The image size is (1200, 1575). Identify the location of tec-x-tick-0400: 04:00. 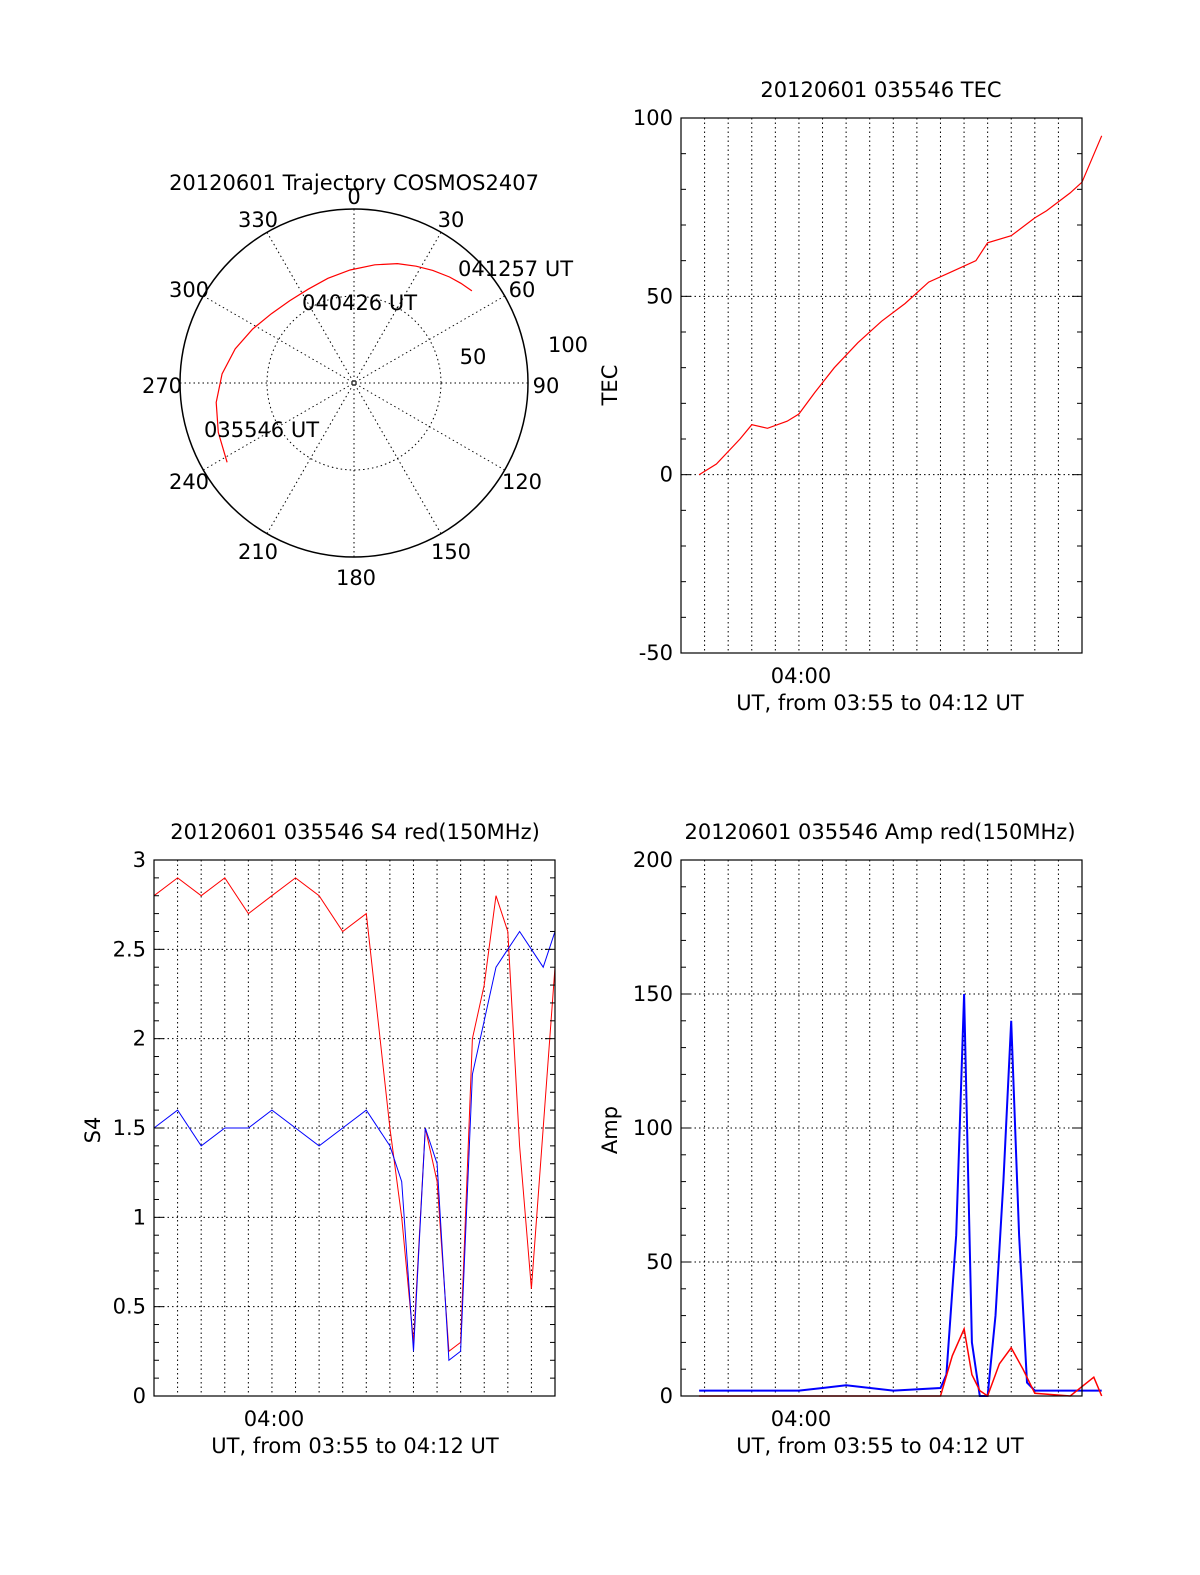
(801, 676).